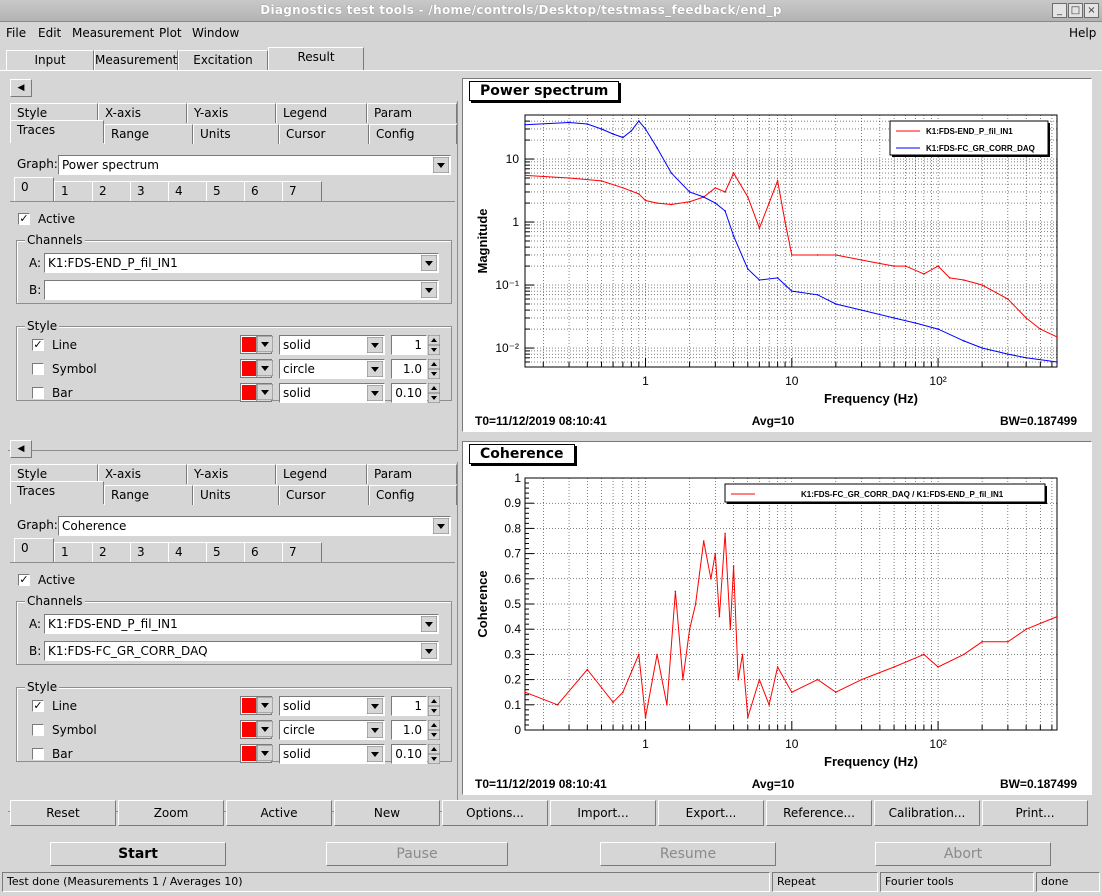 The height and width of the screenshot is (895, 1102). Describe the element at coordinates (170, 33) in the screenshot. I see `menu-plot: Plot` at that location.